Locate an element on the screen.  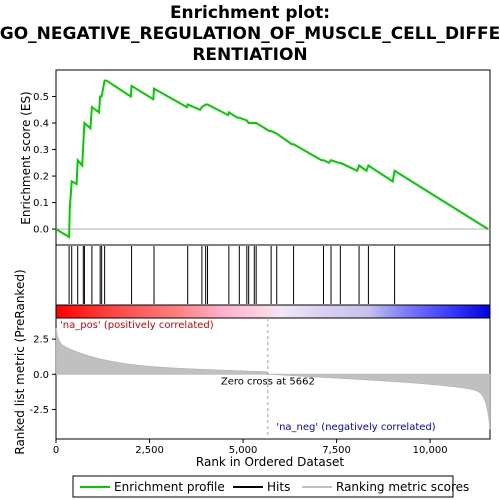
x-tick-label: 0 is located at coordinates (56, 450).